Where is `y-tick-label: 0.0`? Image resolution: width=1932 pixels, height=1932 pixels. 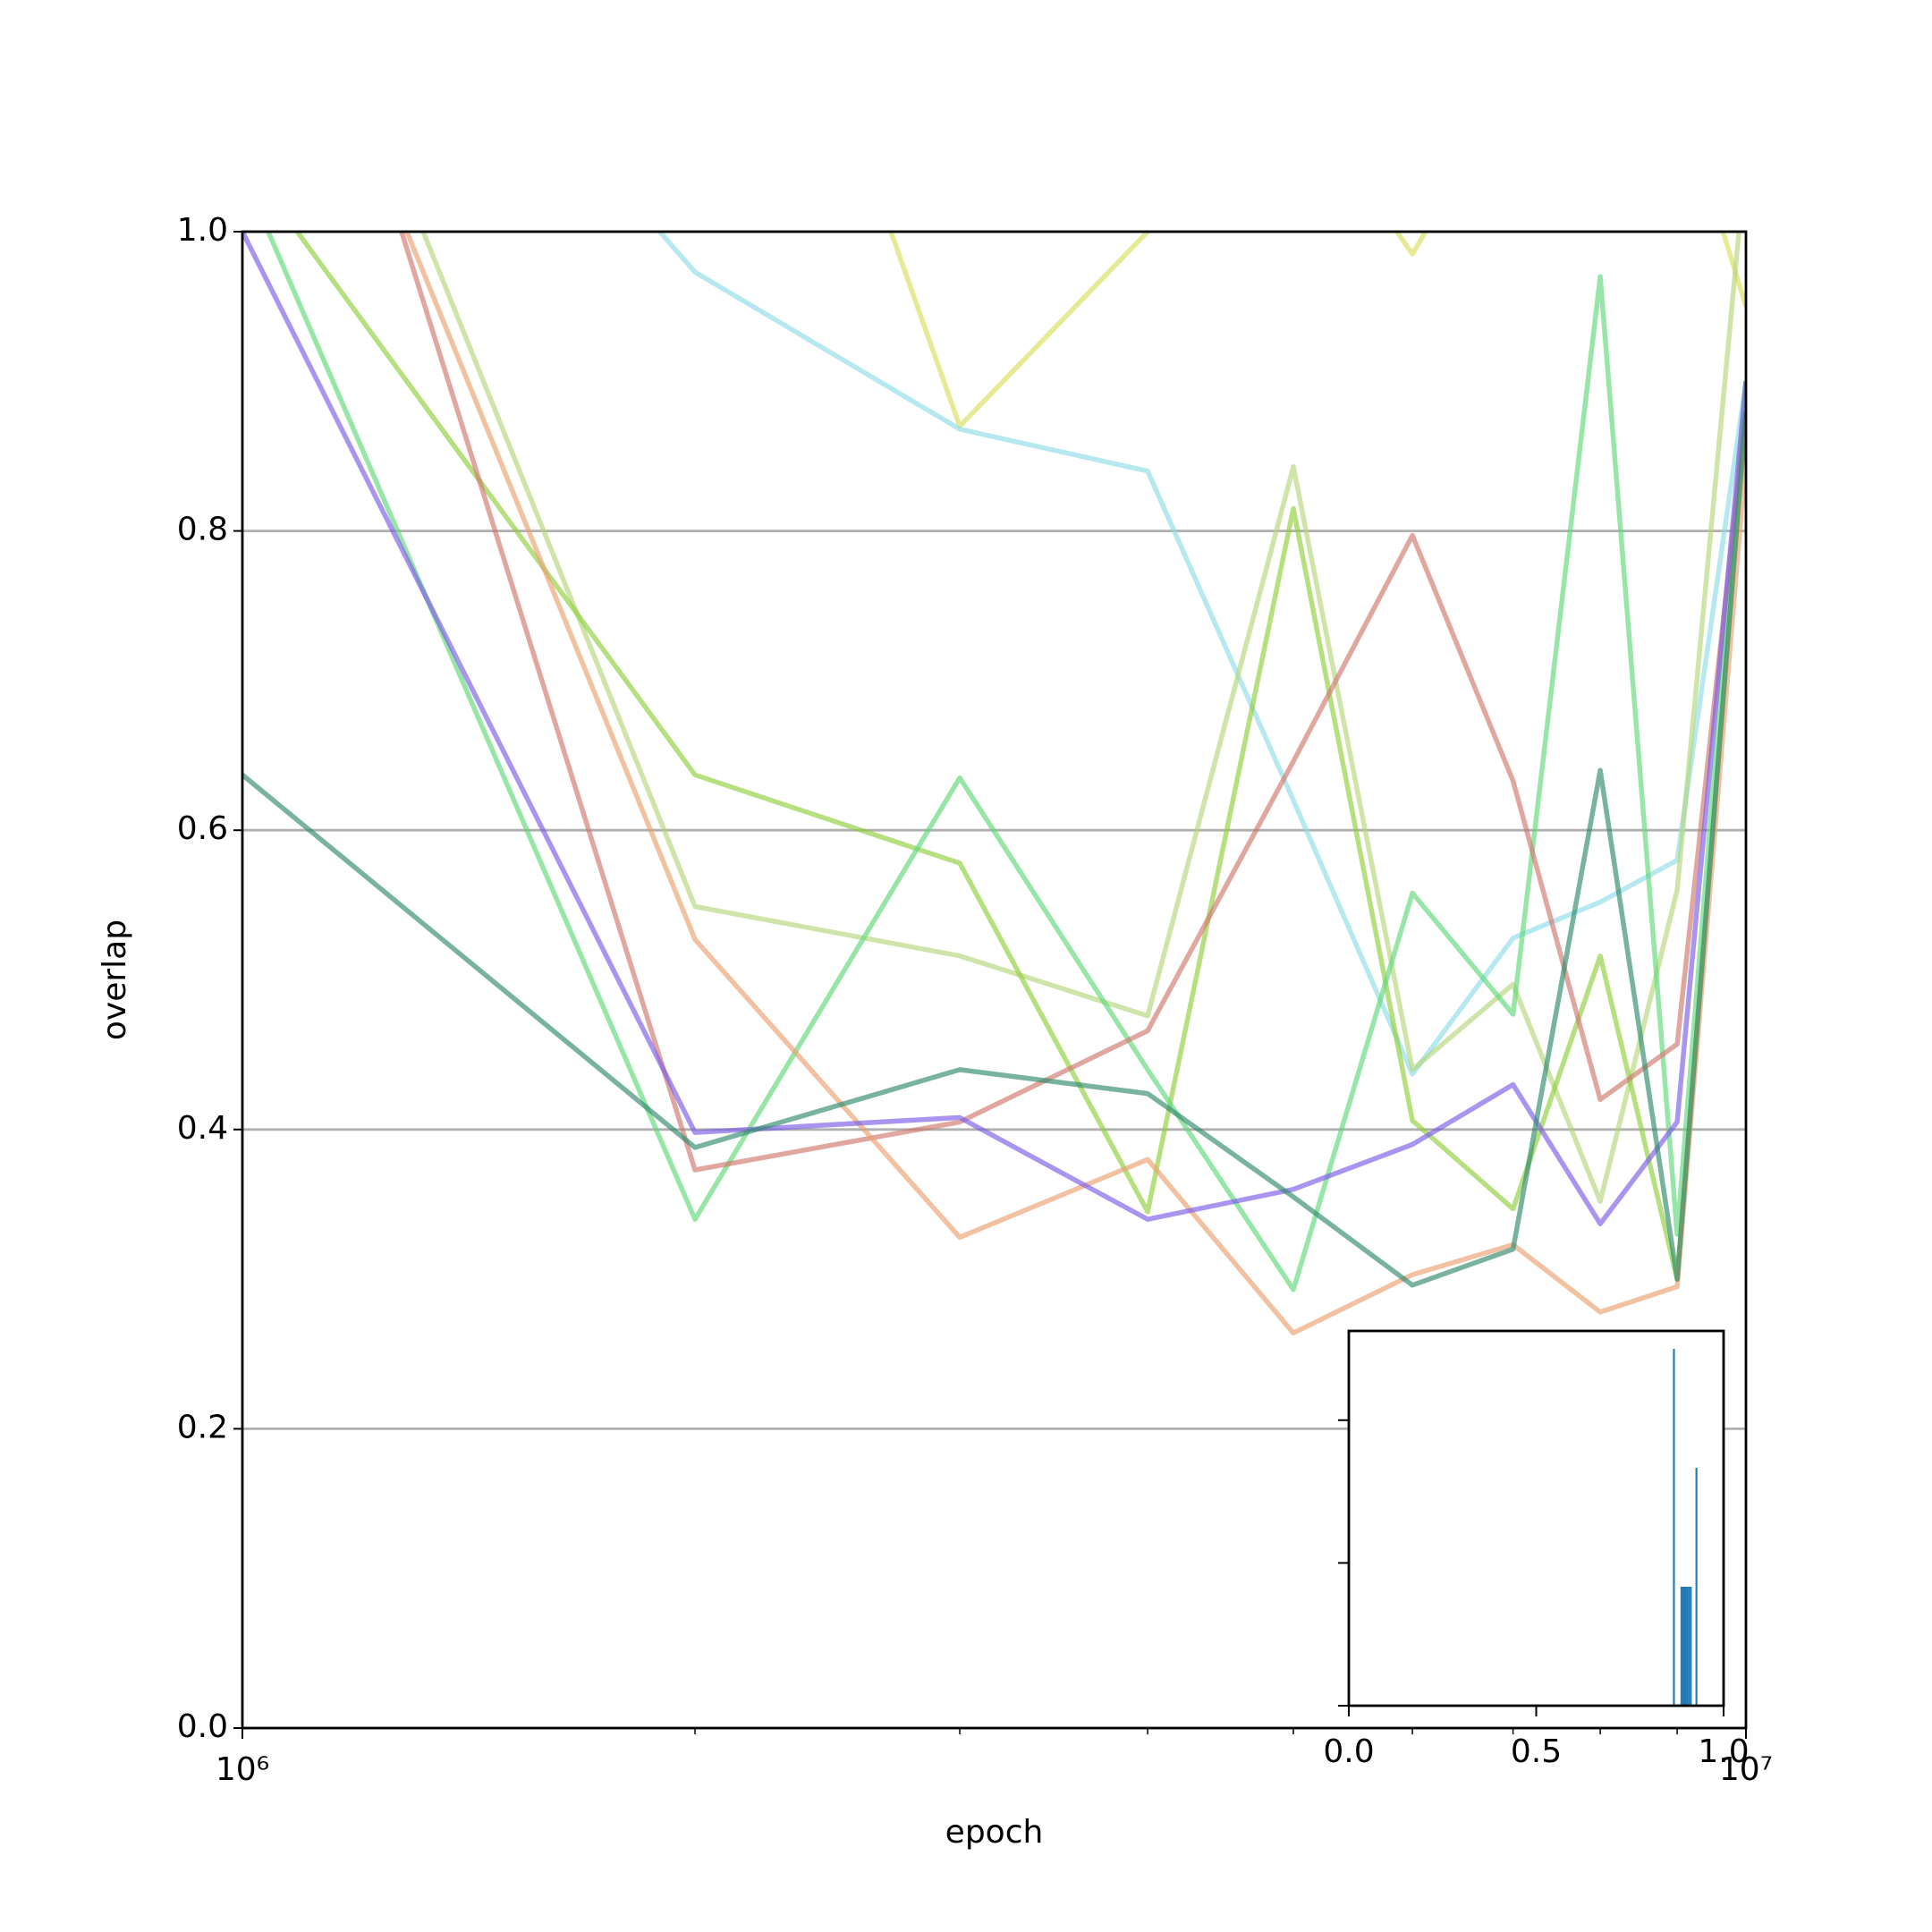
y-tick-label: 0.0 is located at coordinates (202, 1726).